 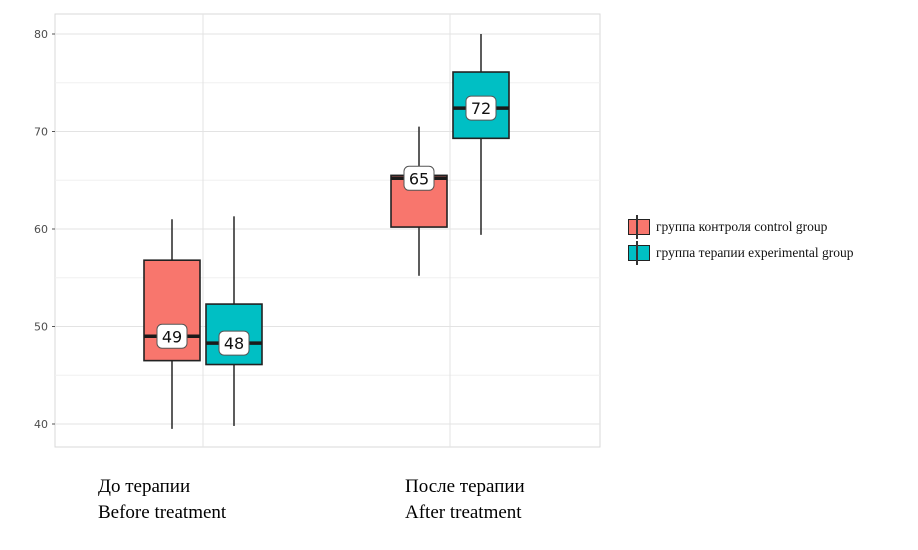 What do you see at coordinates (41, 424) in the screenshot?
I see `y-tick-label-40: 40` at bounding box center [41, 424].